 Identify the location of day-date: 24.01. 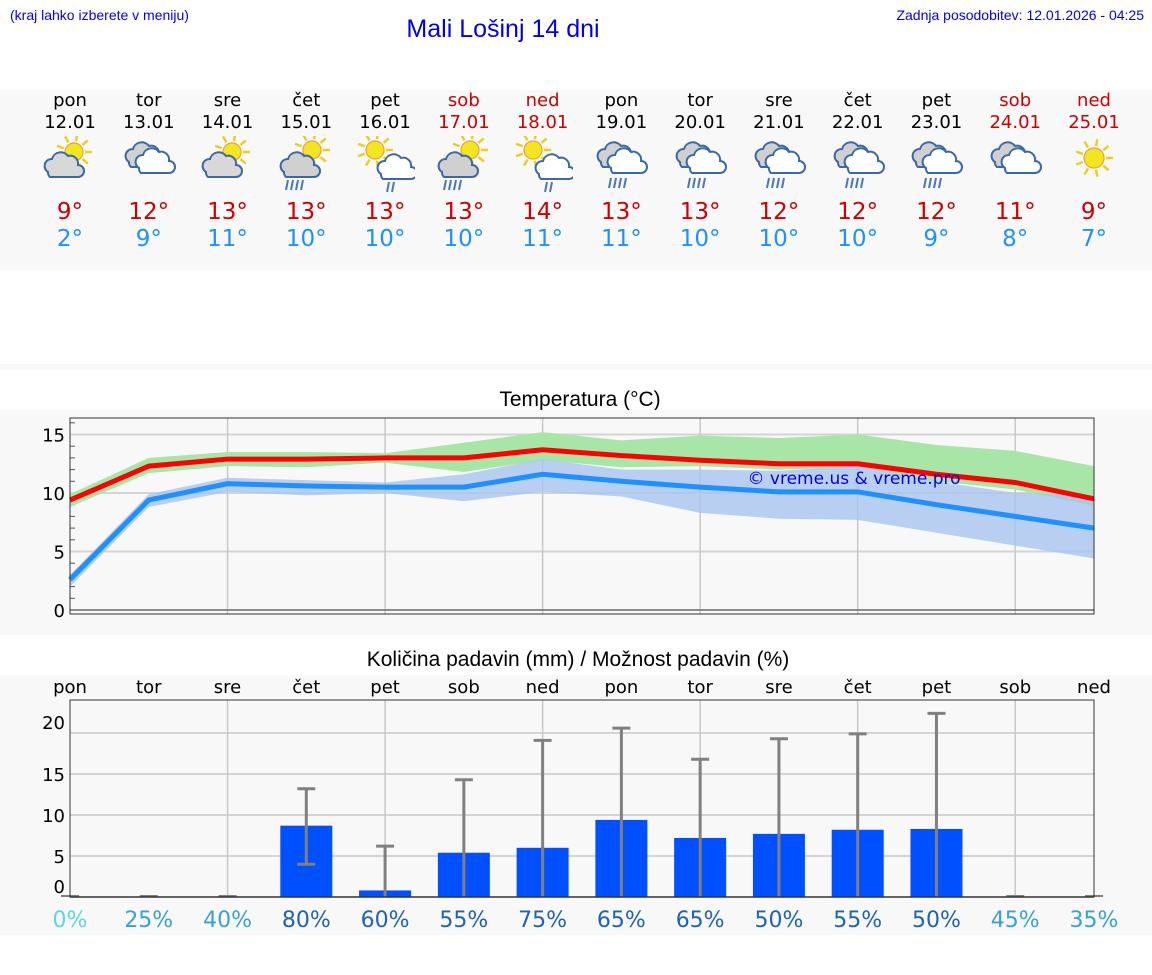
(1015, 122).